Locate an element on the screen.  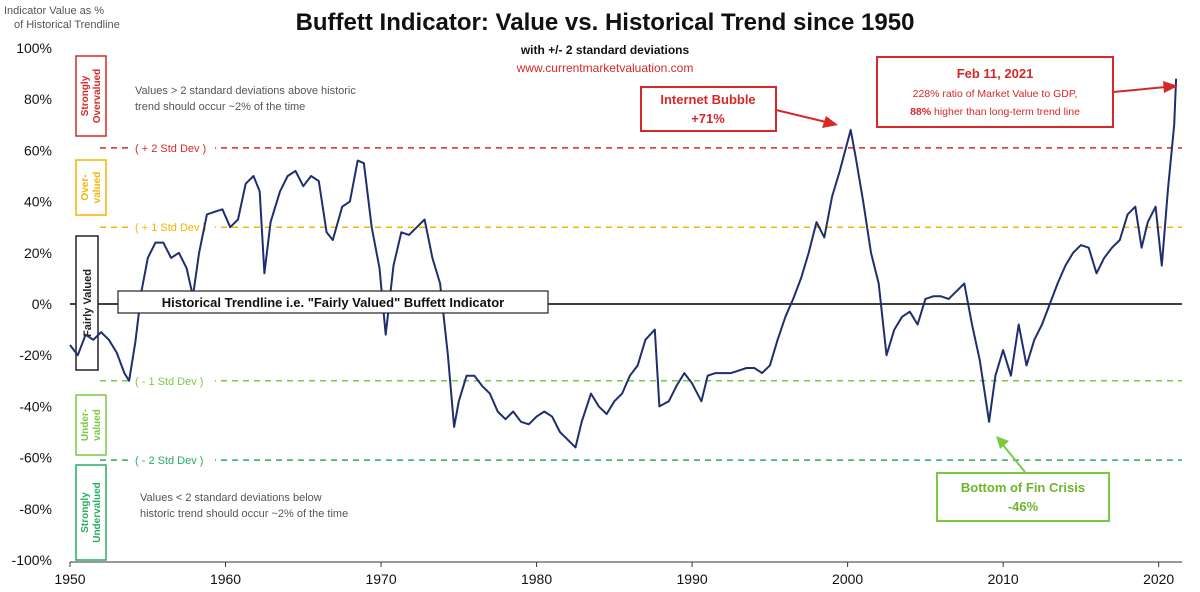
feb-2021-line1: 228% ratio of Market Value to GDP, is located at coordinates (995, 94).